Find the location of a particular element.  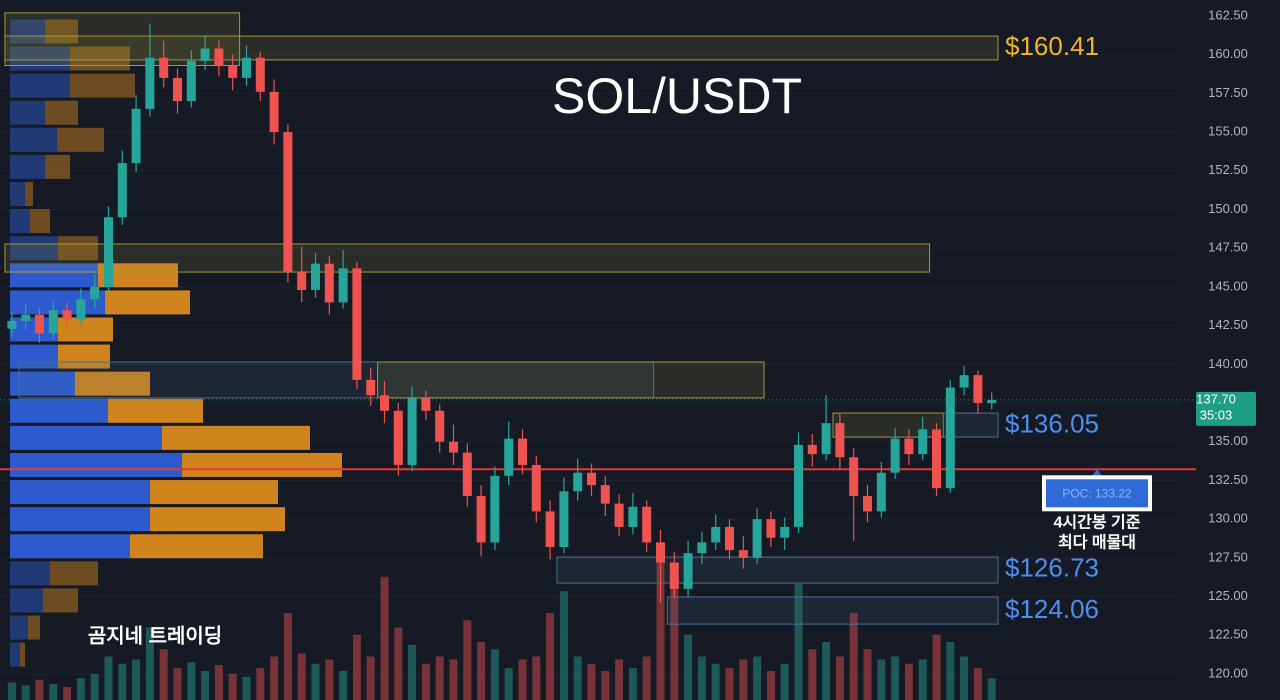

zone-label: $126.73 is located at coordinates (1052, 568).